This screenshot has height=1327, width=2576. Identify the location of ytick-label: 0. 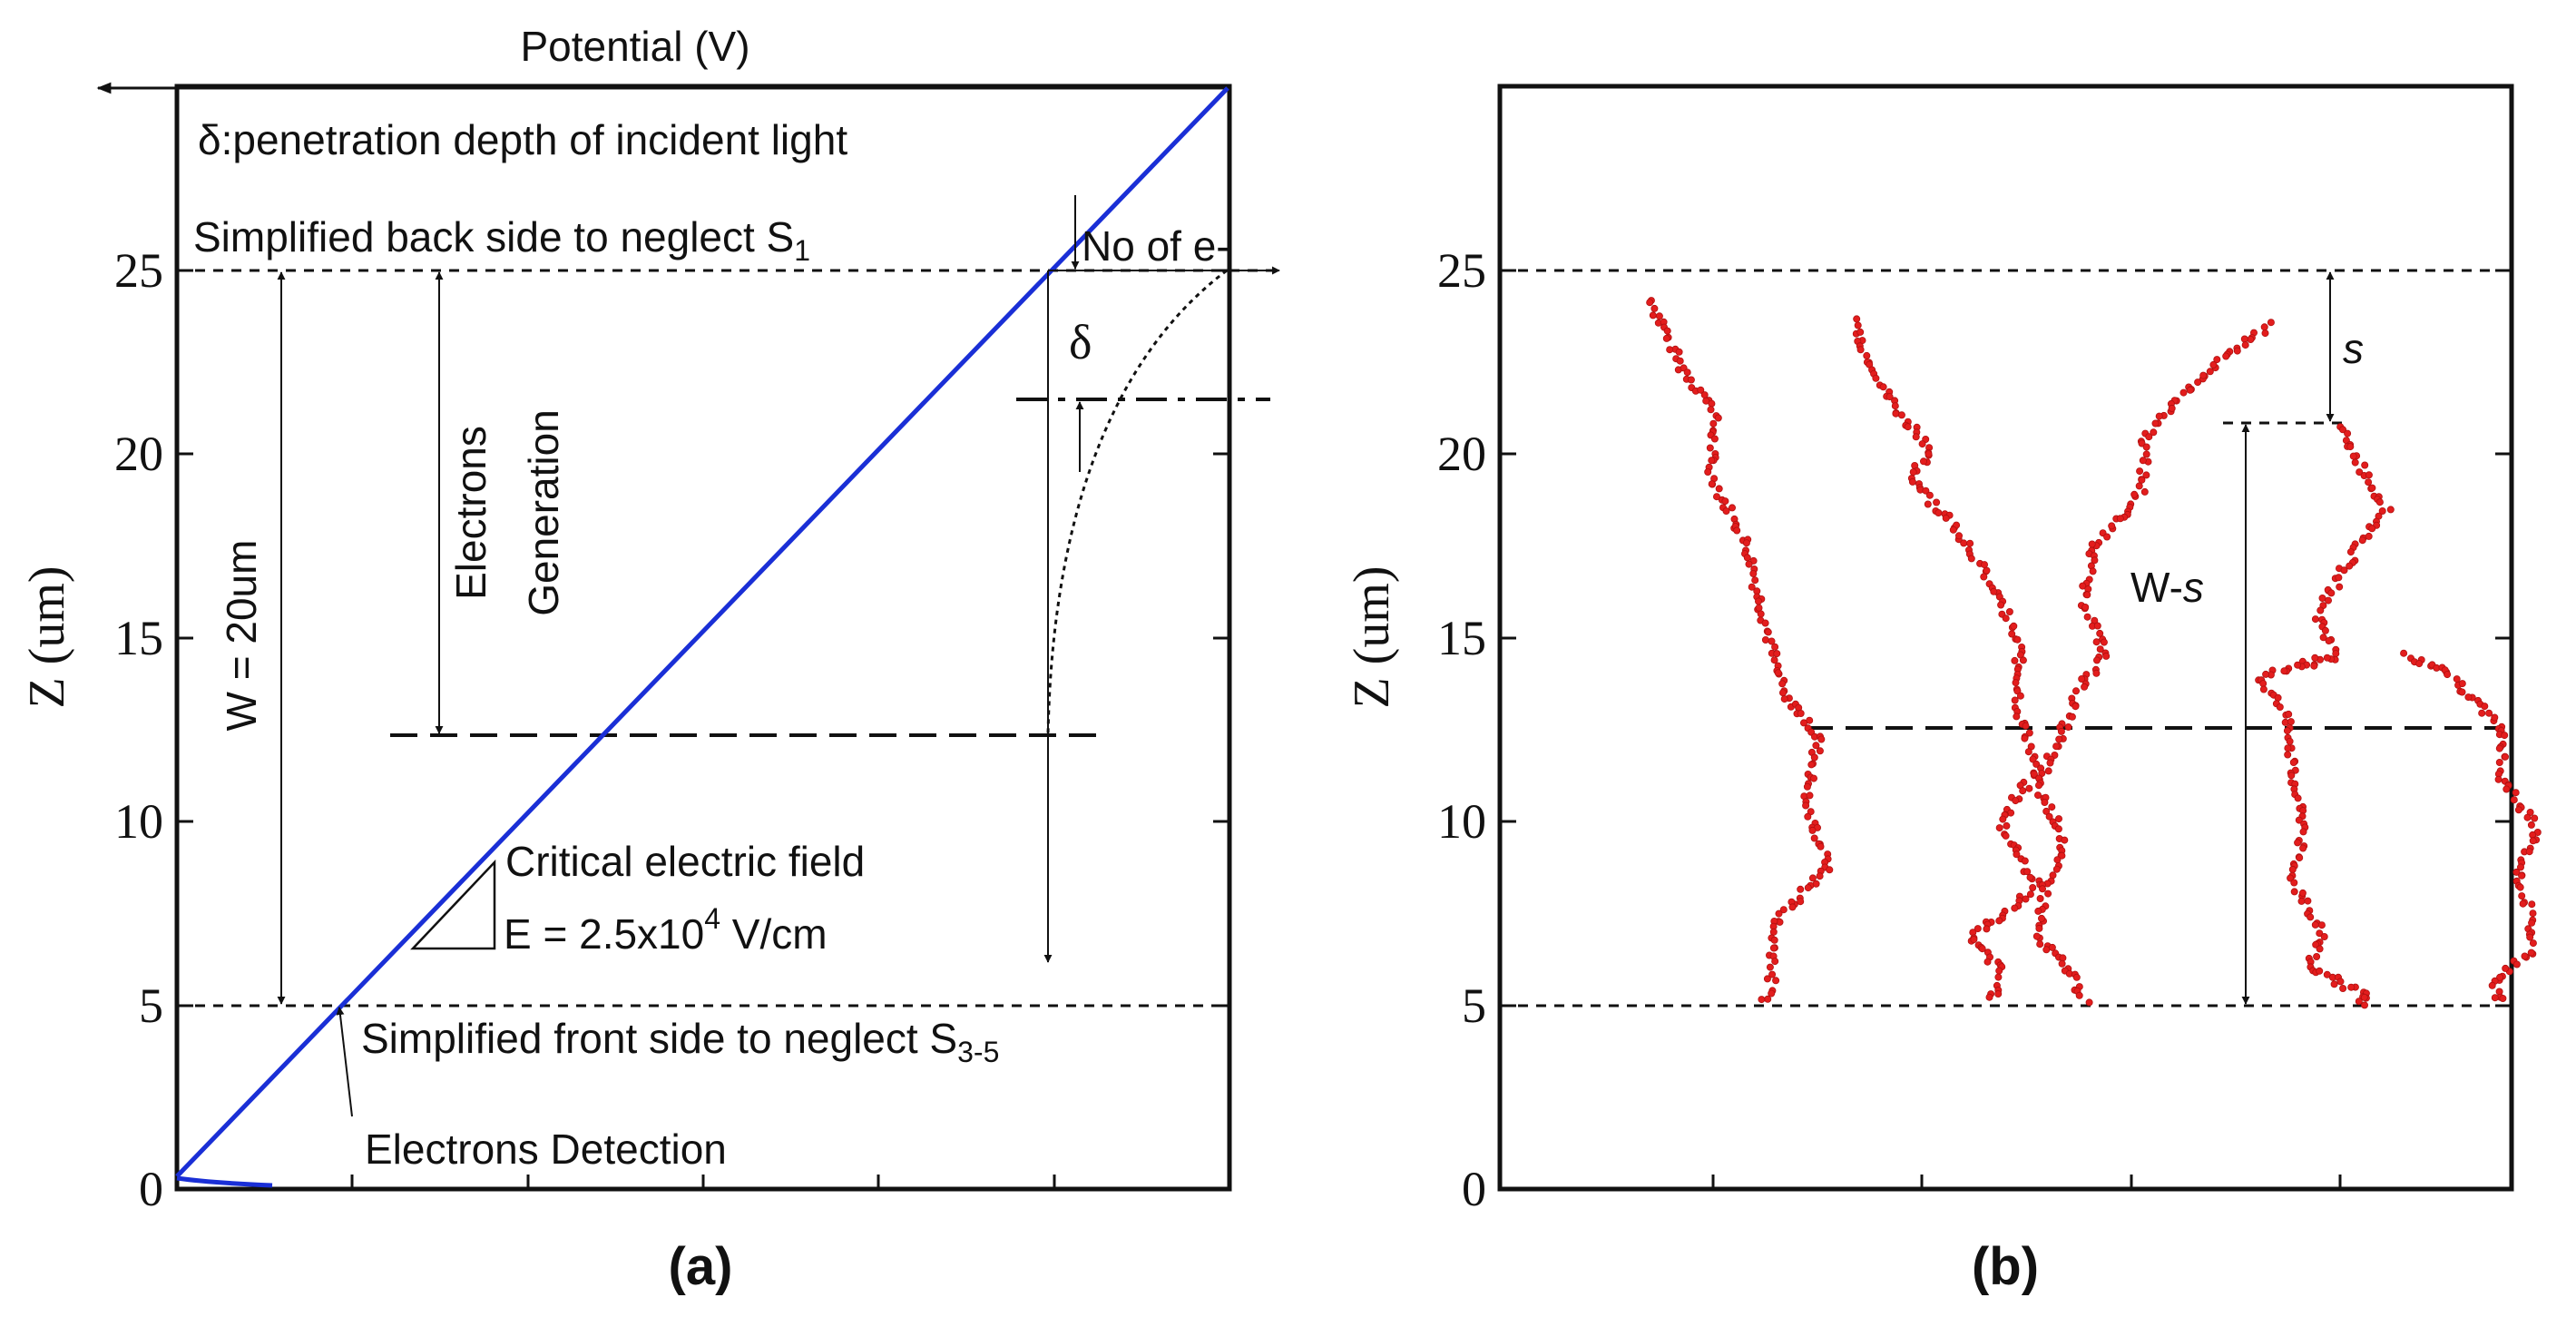
(151, 1189).